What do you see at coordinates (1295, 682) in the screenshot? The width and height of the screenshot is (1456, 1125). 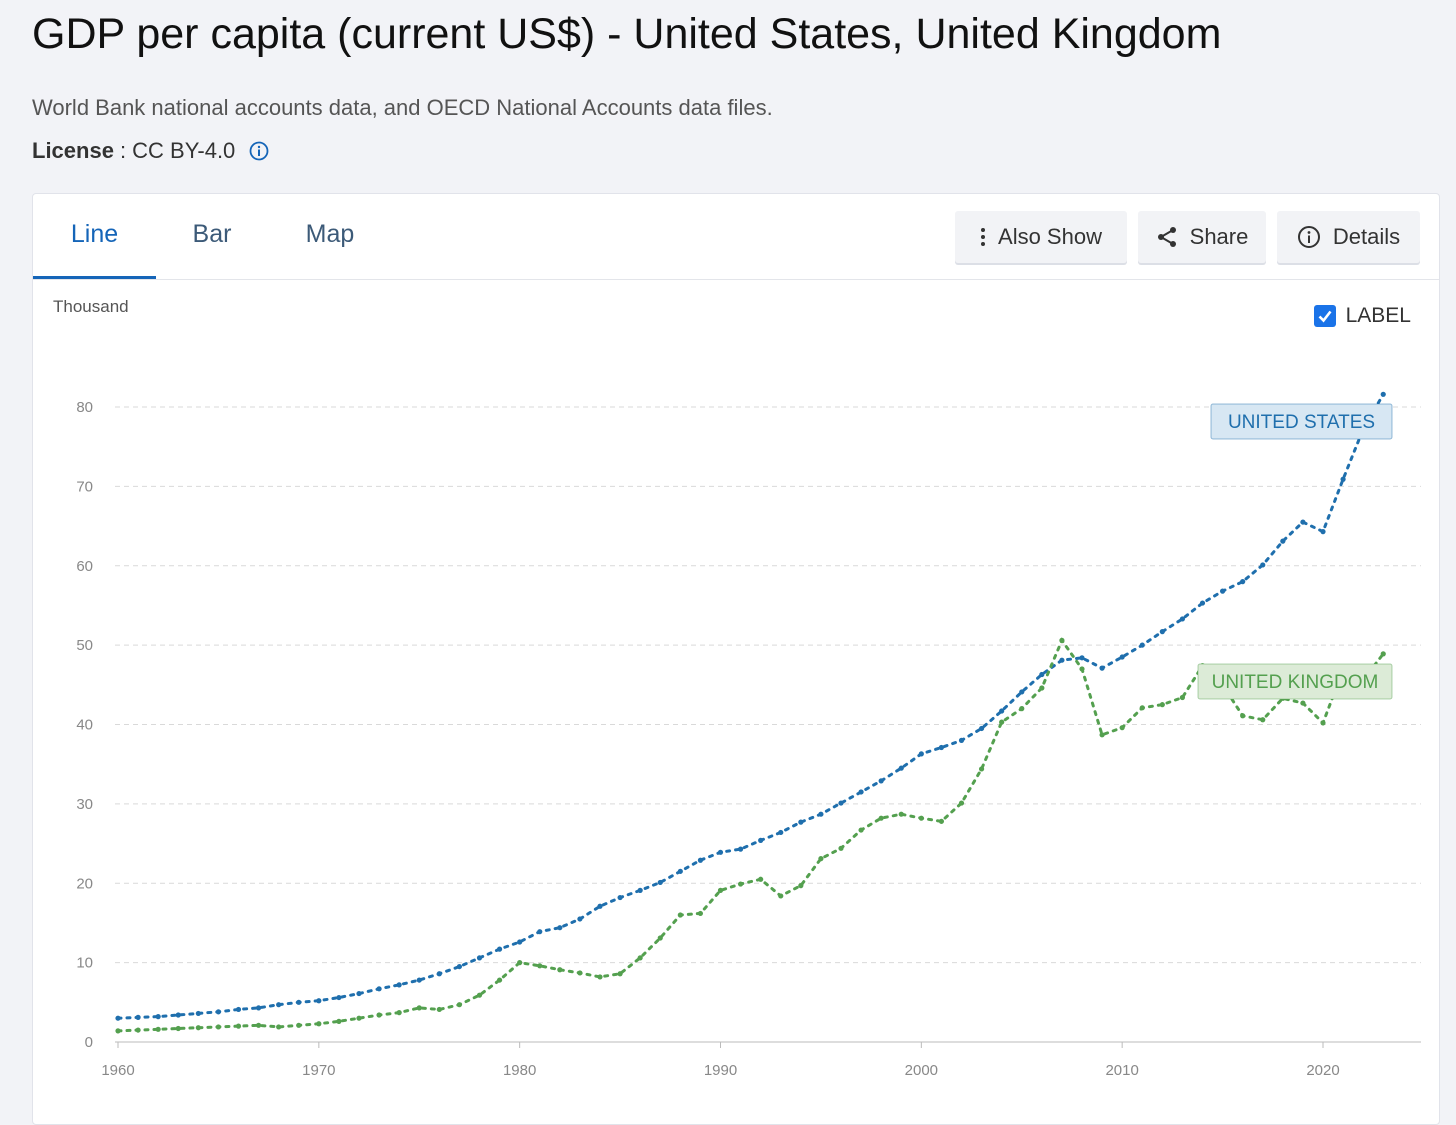 I see `series-label-united-kingdom: UNITED KINGDOM` at bounding box center [1295, 682].